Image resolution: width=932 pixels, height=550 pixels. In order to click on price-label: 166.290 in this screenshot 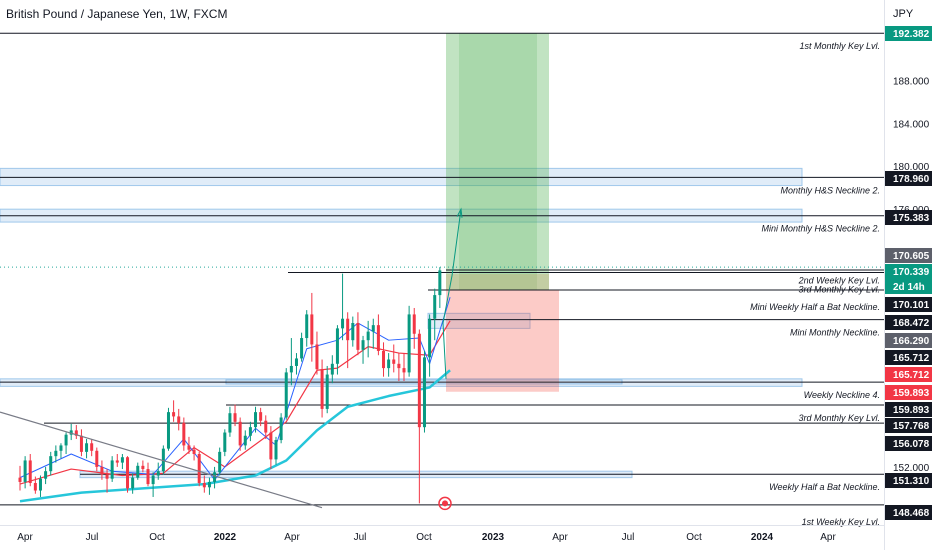, I will do `click(908, 340)`.